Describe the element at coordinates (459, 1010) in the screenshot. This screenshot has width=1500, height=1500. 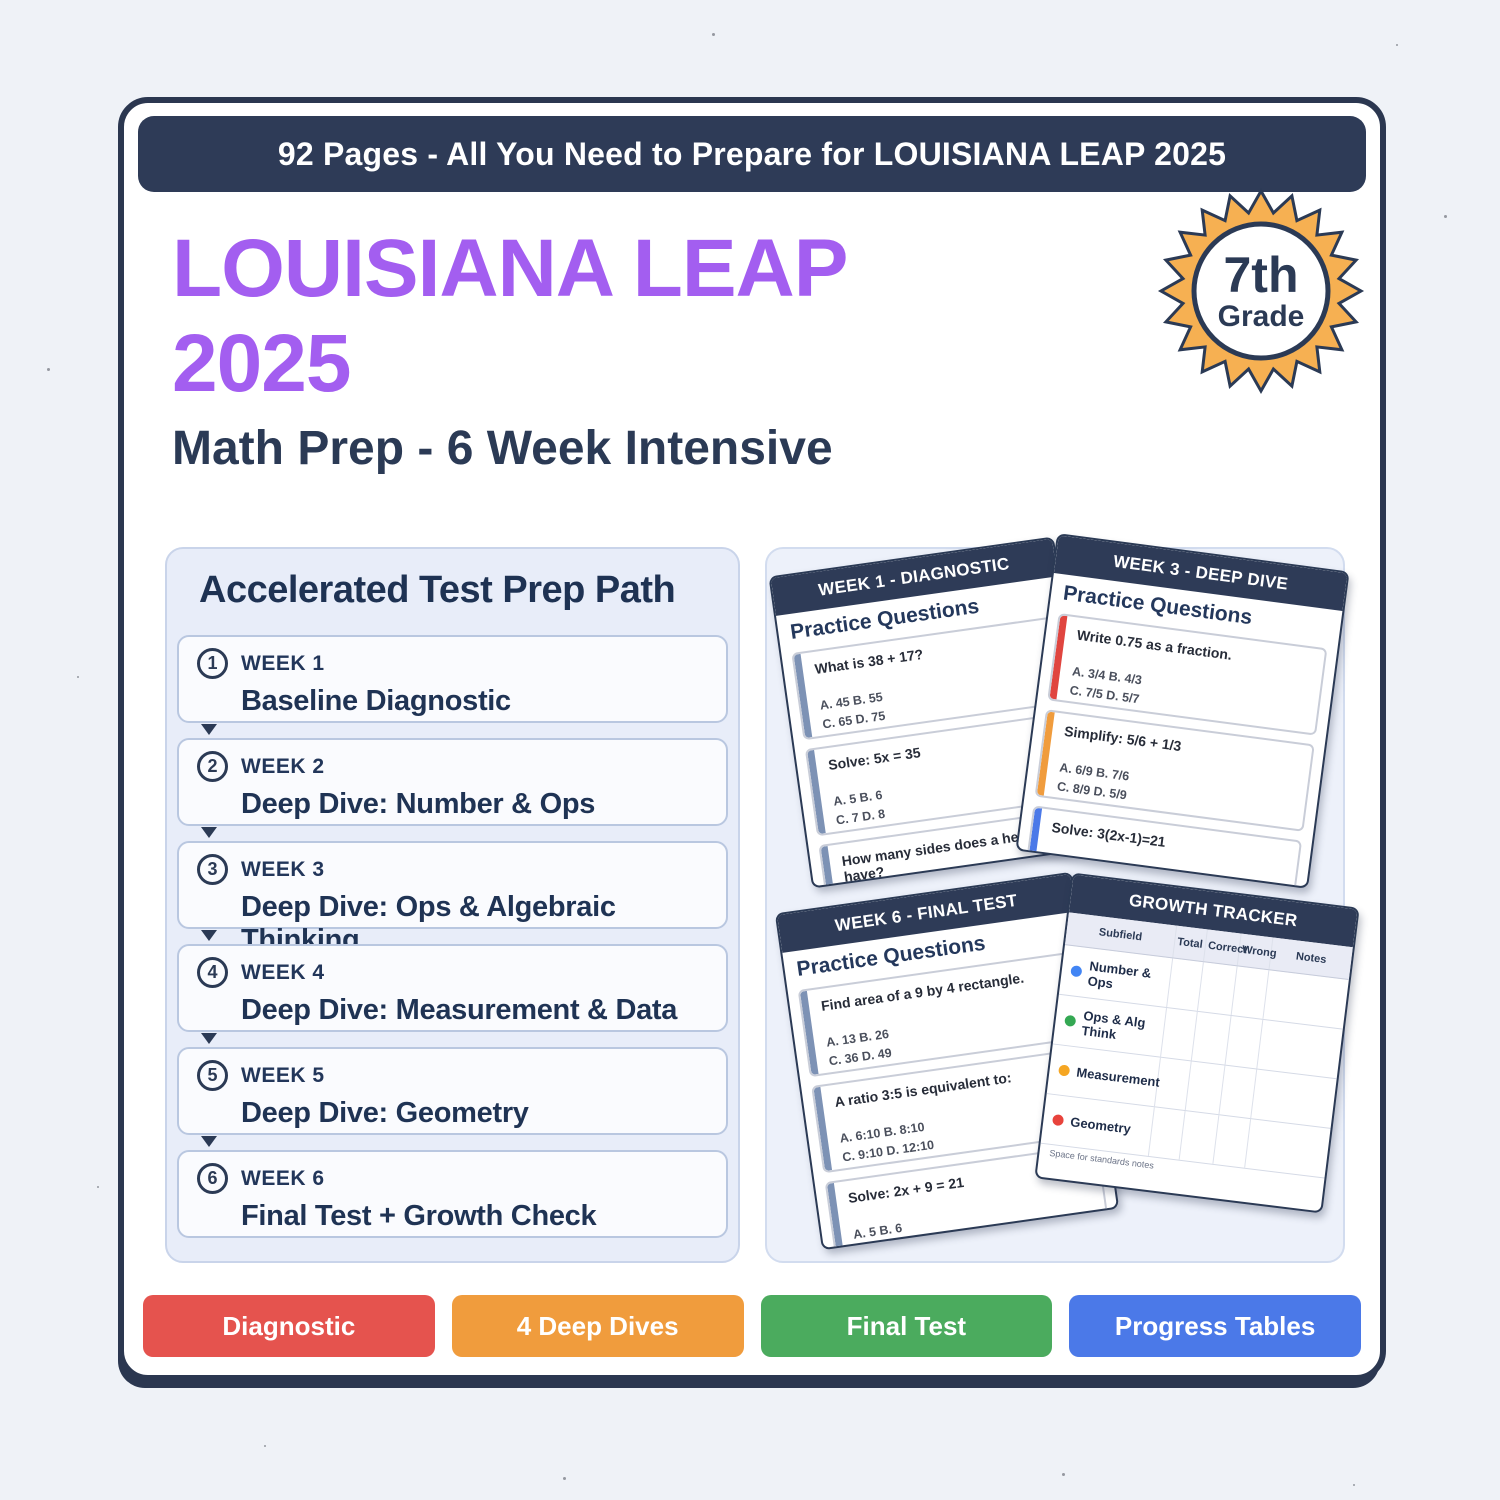
I see `week-description: Deep Dive: Measurement & Data` at that location.